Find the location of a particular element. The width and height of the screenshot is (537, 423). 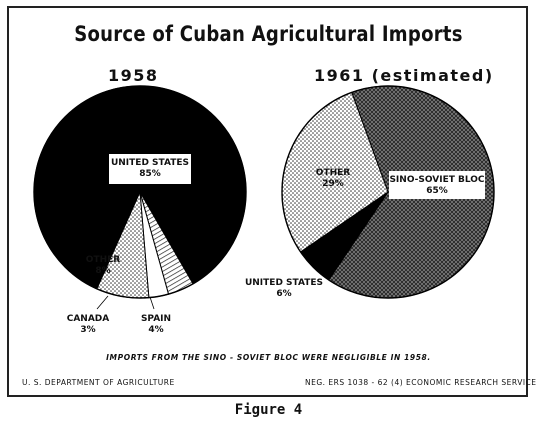

pie-1961-label-sino-soviet-bloc: SINO-SOVIET BLOC 65% is located at coordinates (436, 185).